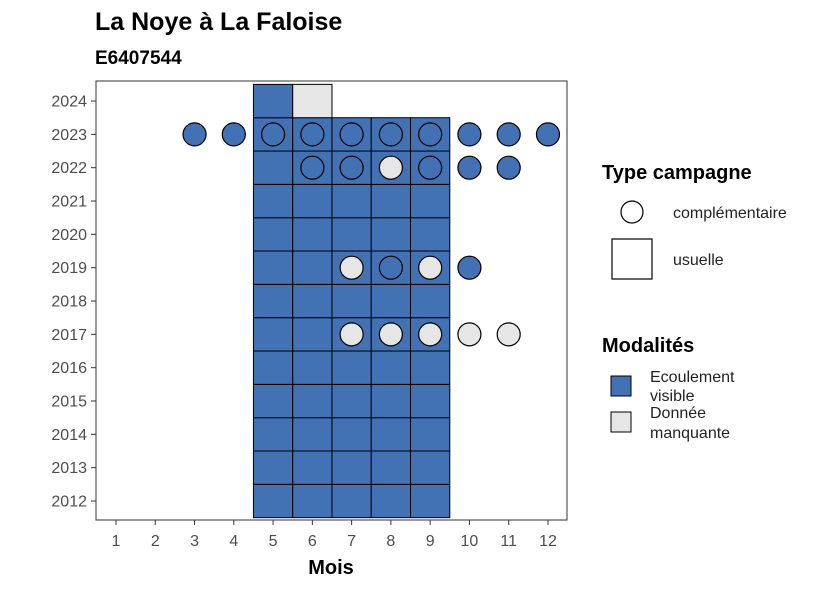  I want to click on x-tick-label: 2, so click(155, 541).